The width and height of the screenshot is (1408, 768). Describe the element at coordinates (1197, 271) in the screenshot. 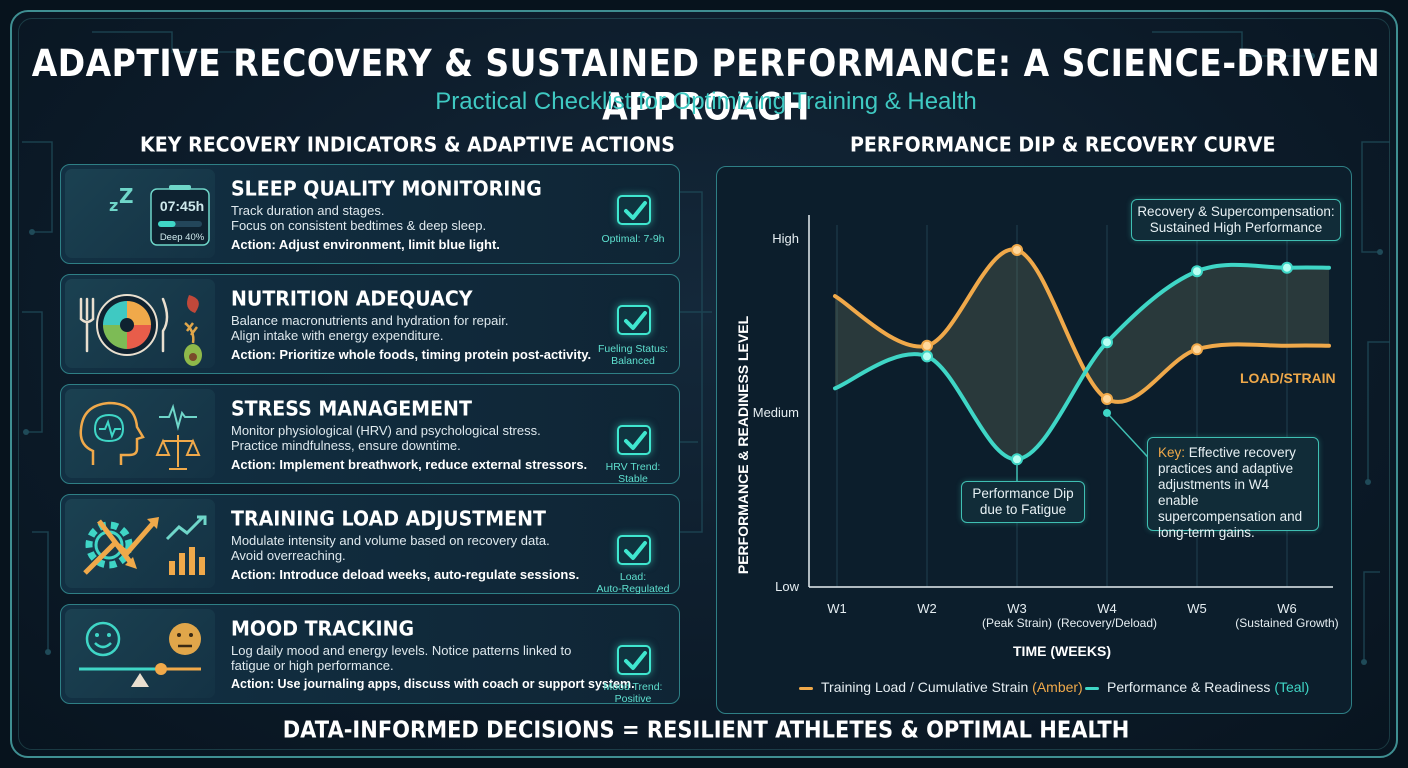

I see `data-point-performance-w5` at that location.